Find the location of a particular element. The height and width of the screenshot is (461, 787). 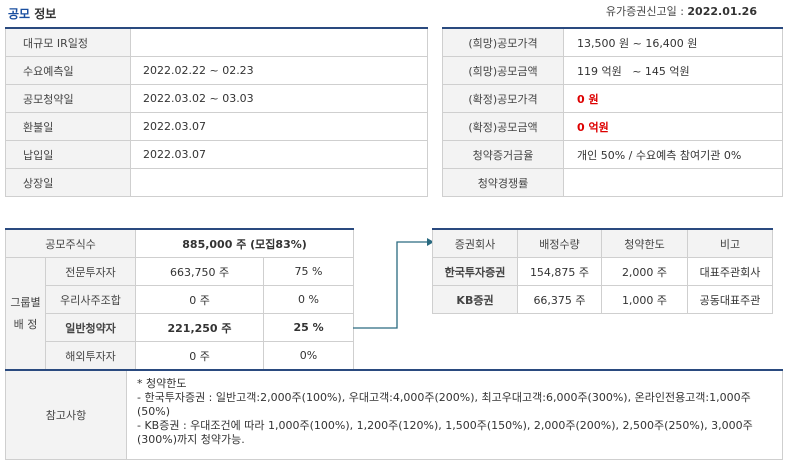

table-row: 해외투자자 0 주 0% is located at coordinates (180, 355).